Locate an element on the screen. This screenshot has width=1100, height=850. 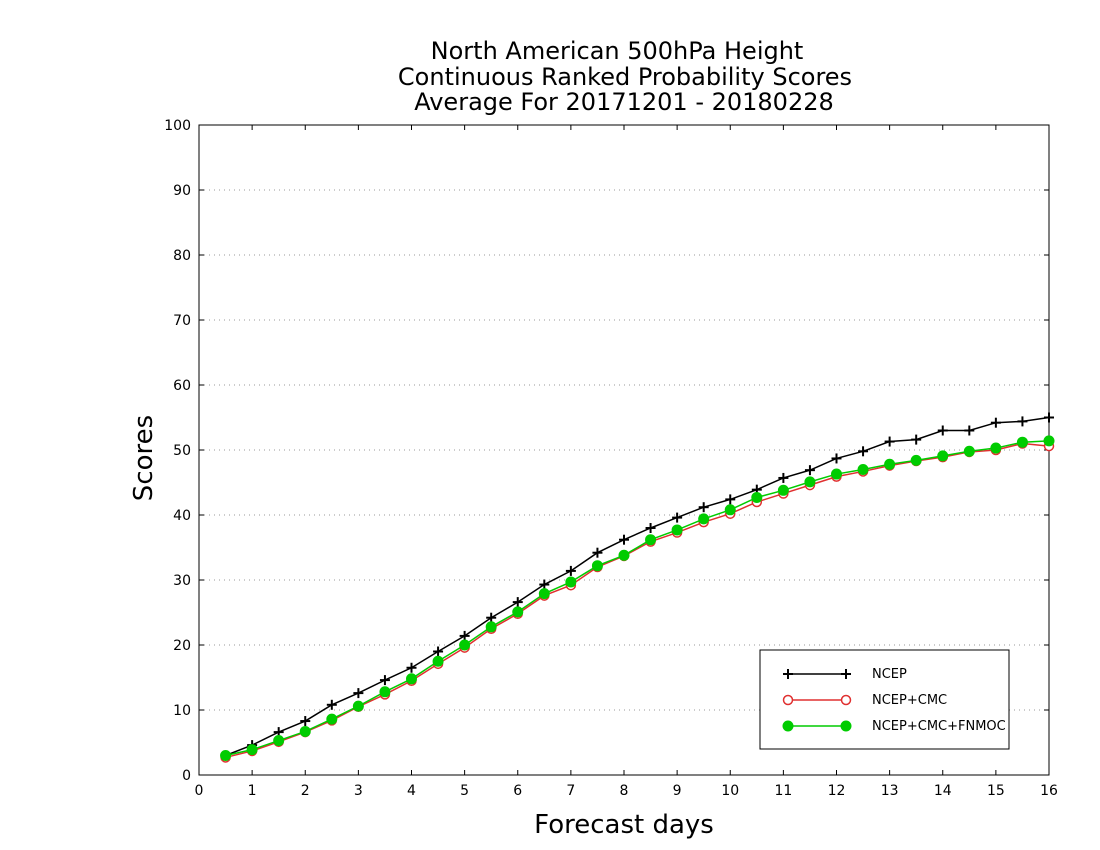
x-tick-label-0: 0 is located at coordinates (199, 791).